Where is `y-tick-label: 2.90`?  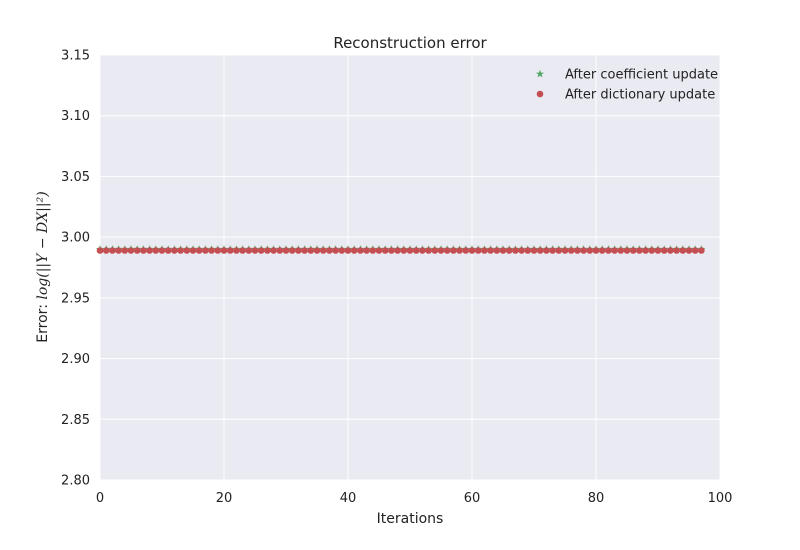
y-tick-label: 2.90 is located at coordinates (75, 359).